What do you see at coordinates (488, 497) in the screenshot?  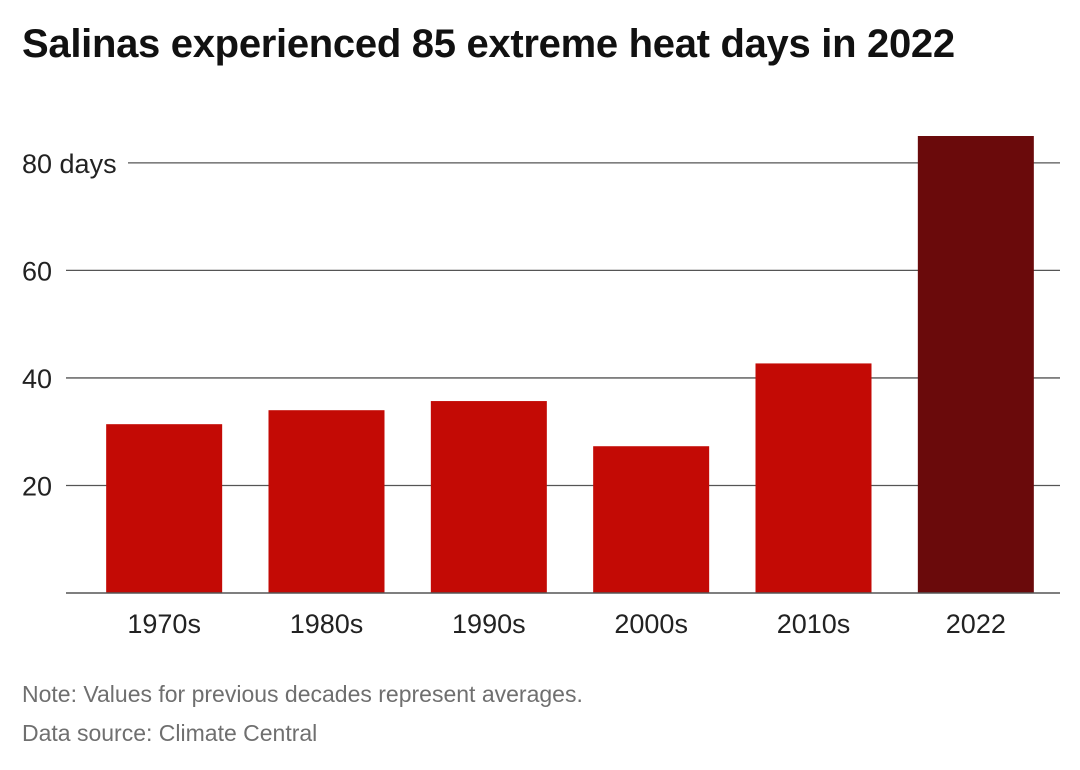 I see `bar-1990s` at bounding box center [488, 497].